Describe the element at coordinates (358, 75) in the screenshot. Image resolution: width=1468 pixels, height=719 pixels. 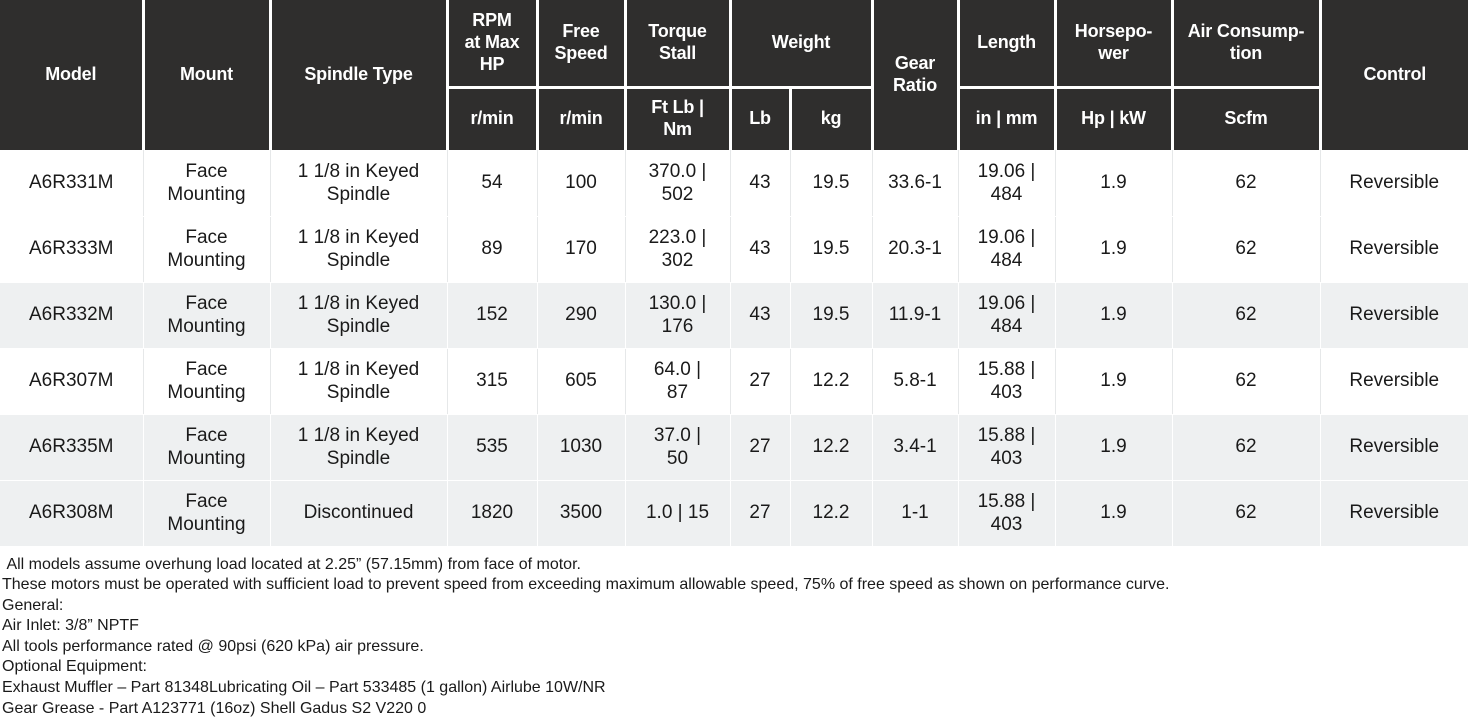
I see `col-header-spindle-type: Spindle Type` at that location.